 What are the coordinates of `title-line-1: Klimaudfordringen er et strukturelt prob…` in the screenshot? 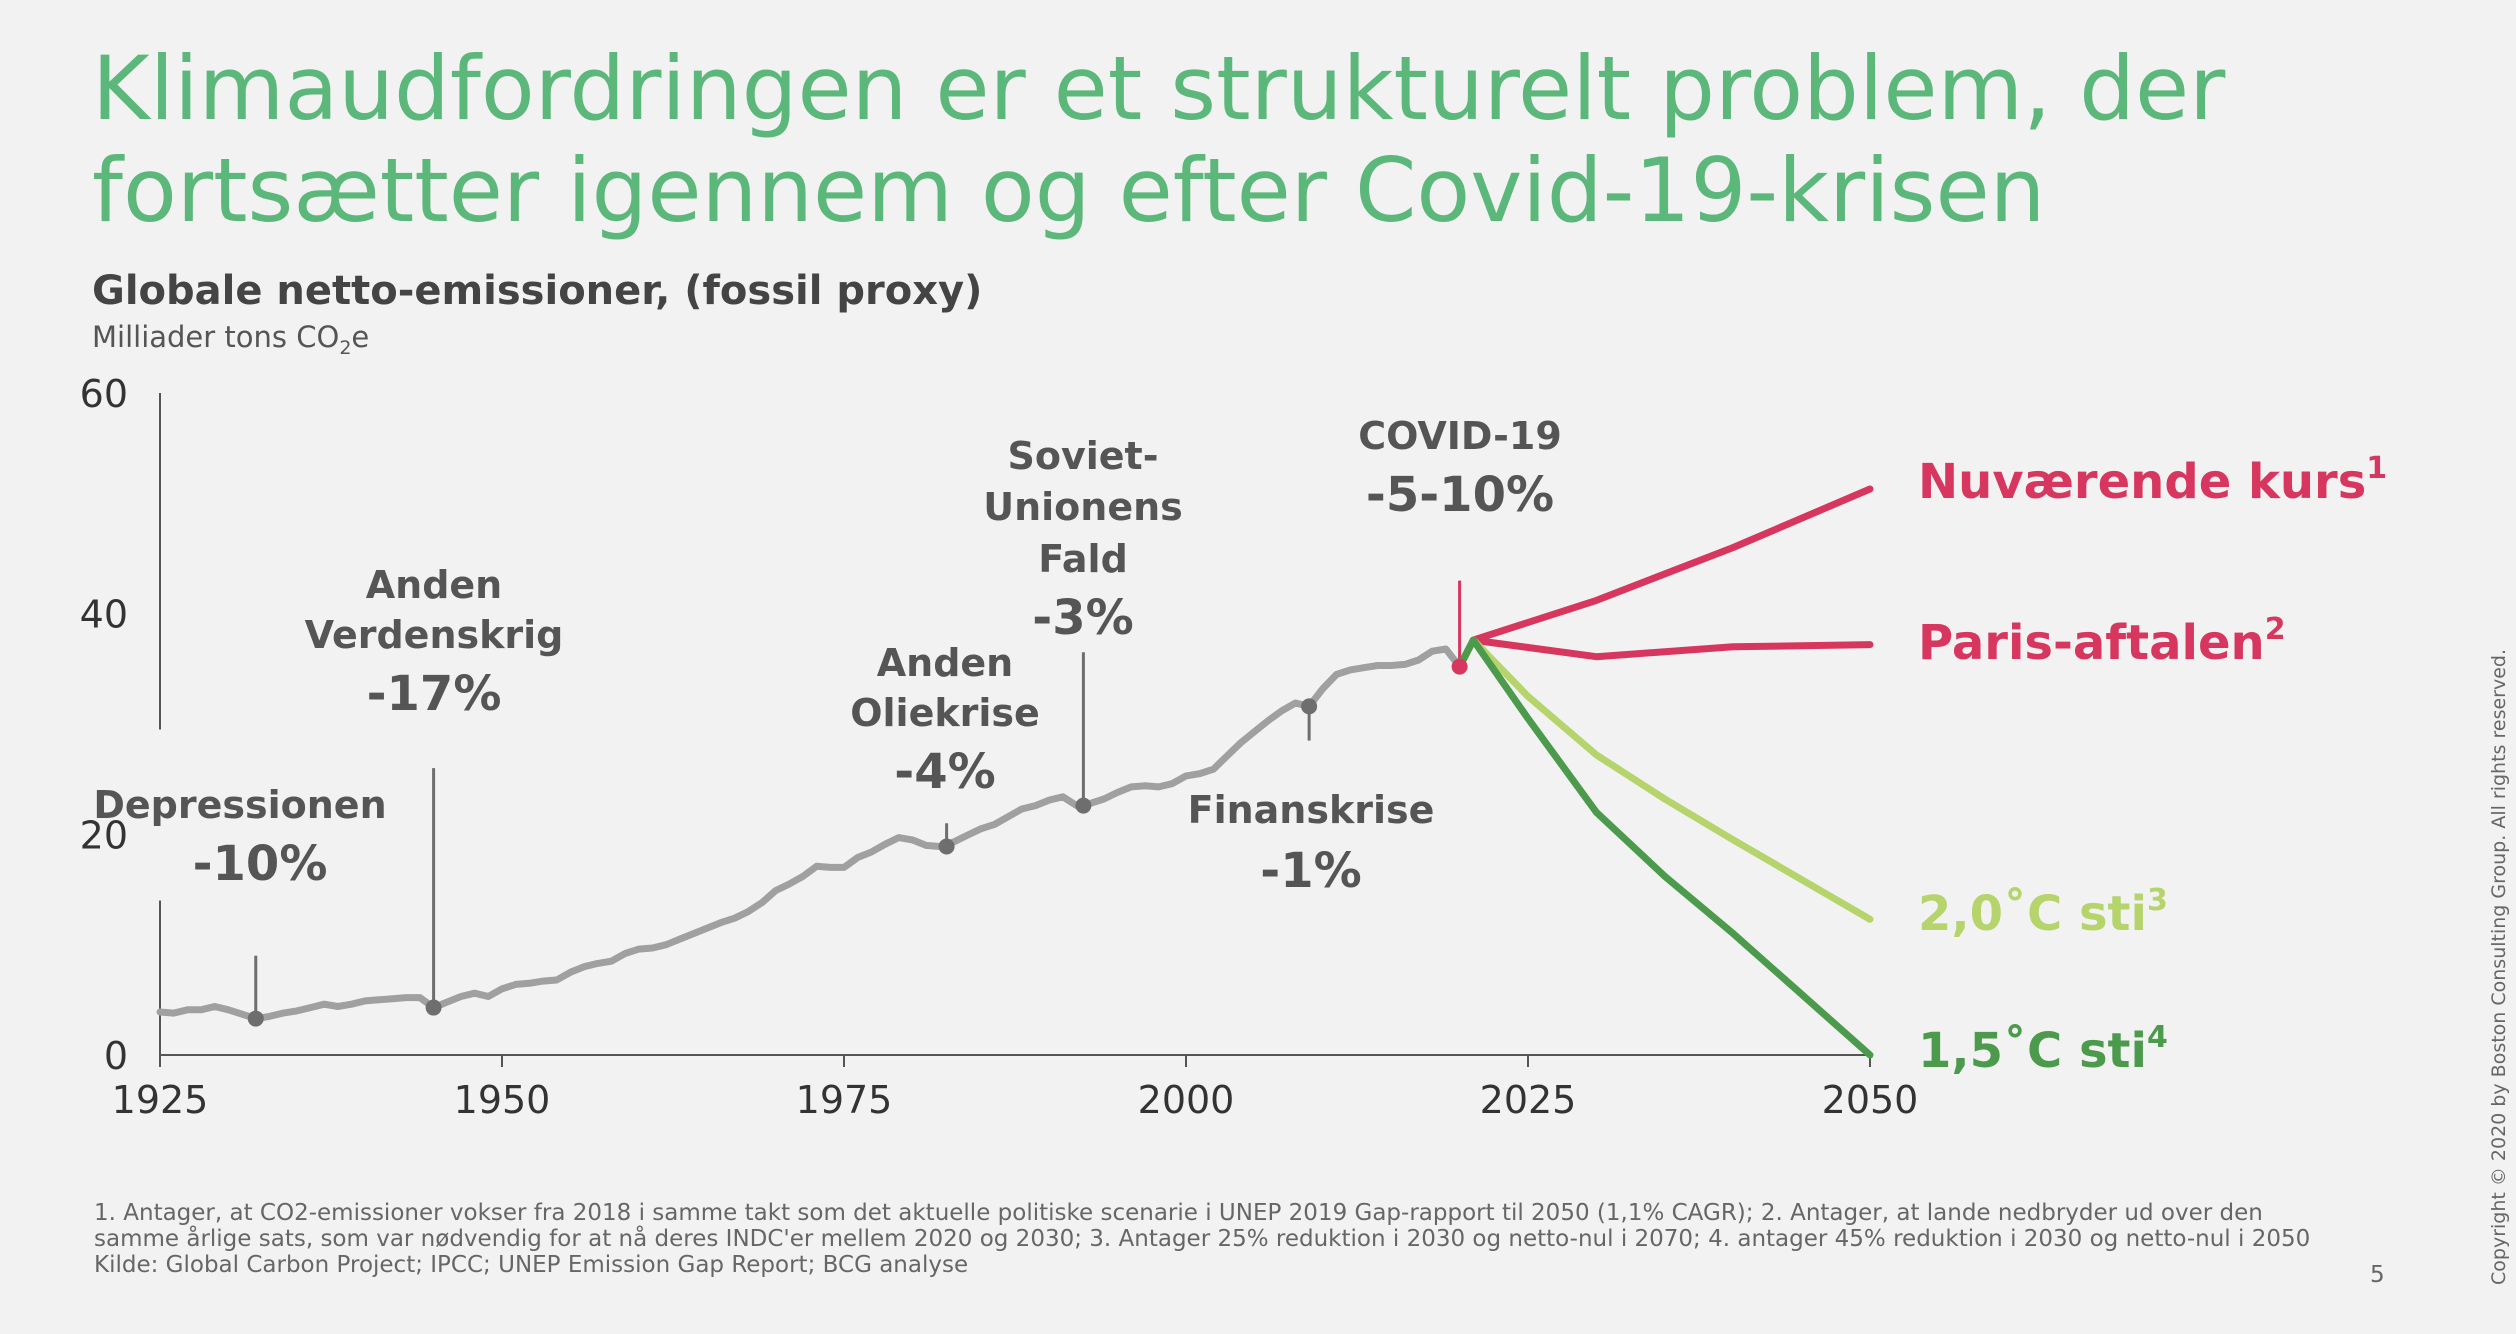 It's located at (1159, 88).